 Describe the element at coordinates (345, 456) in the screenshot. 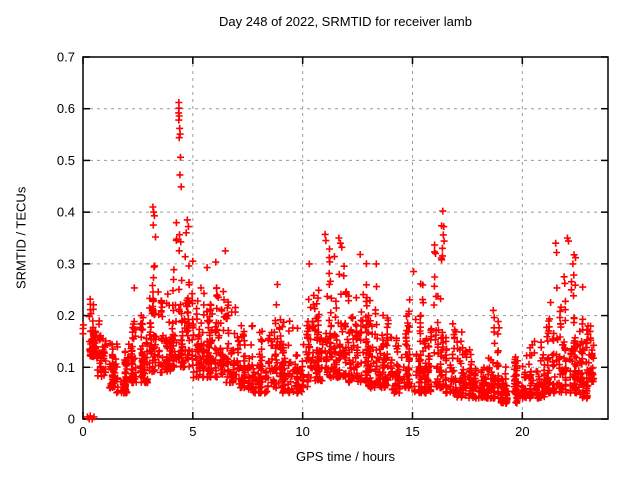

I see `x-axis-title: GPS time / hours` at that location.